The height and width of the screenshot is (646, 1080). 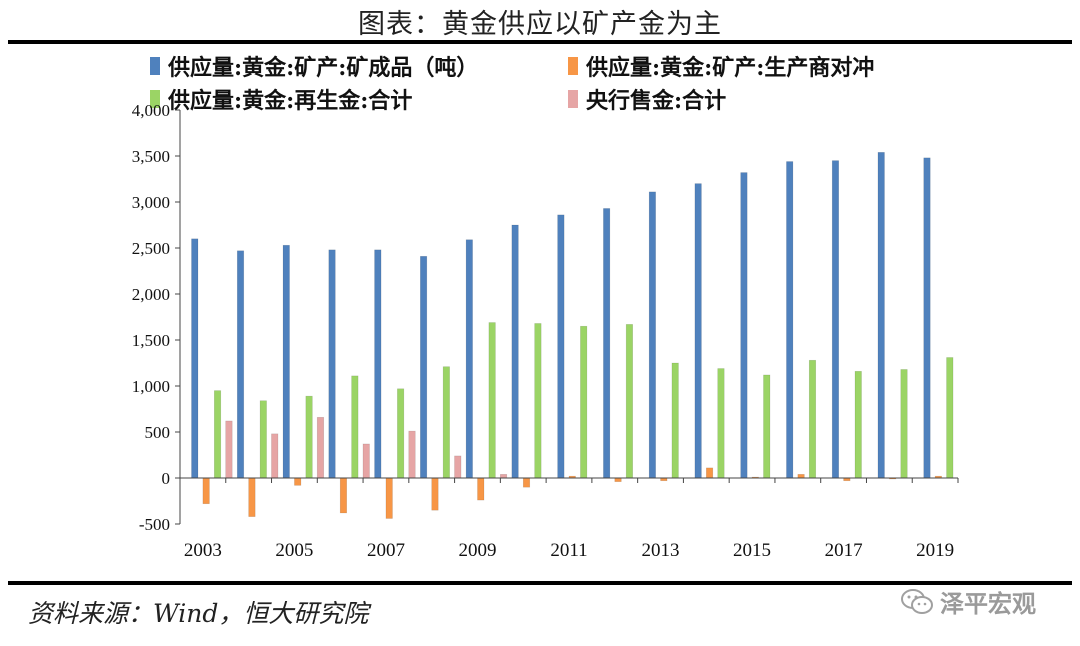 What do you see at coordinates (286, 361) in the screenshot?
I see `bar-series-1-2005` at bounding box center [286, 361].